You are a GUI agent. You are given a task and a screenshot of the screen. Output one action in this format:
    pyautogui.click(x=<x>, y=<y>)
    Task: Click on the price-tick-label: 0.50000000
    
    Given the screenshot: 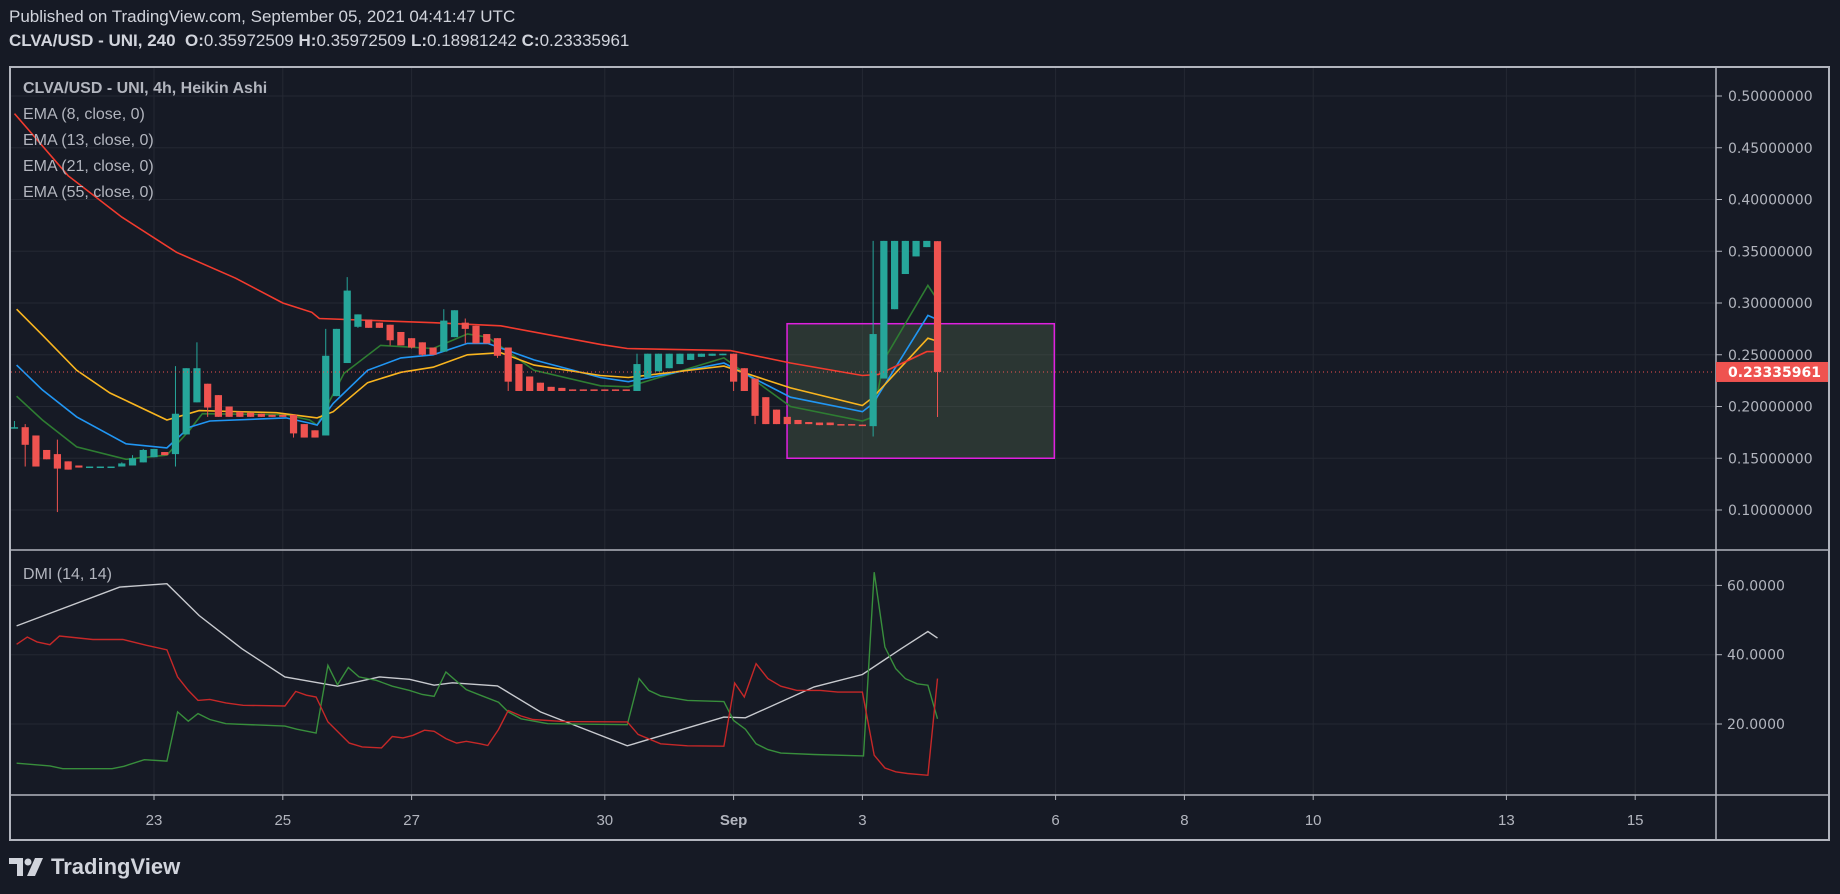 What is the action you would take?
    pyautogui.click(x=1770, y=97)
    